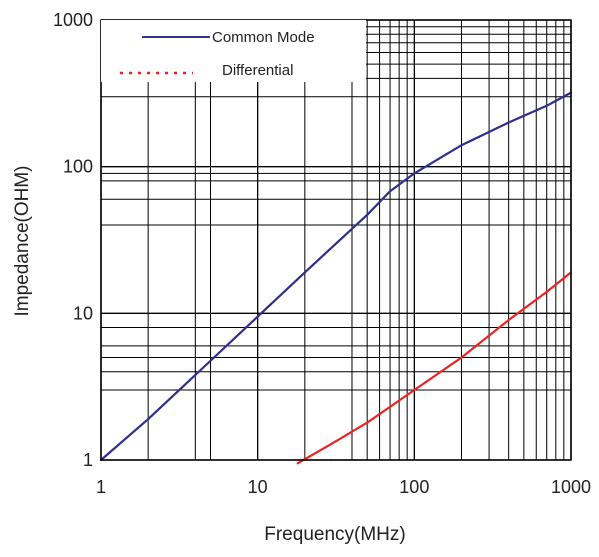  What do you see at coordinates (263, 37) in the screenshot?
I see `legend-label-common-mode: Common Mode` at bounding box center [263, 37].